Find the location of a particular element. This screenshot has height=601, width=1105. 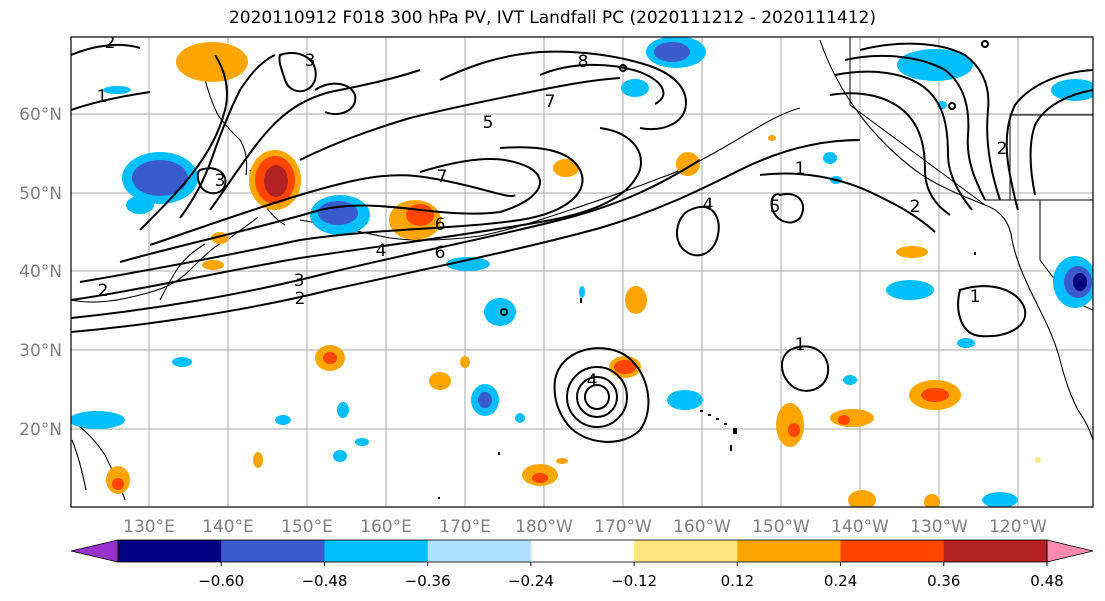

longitude-label: 140°E is located at coordinates (228, 527).